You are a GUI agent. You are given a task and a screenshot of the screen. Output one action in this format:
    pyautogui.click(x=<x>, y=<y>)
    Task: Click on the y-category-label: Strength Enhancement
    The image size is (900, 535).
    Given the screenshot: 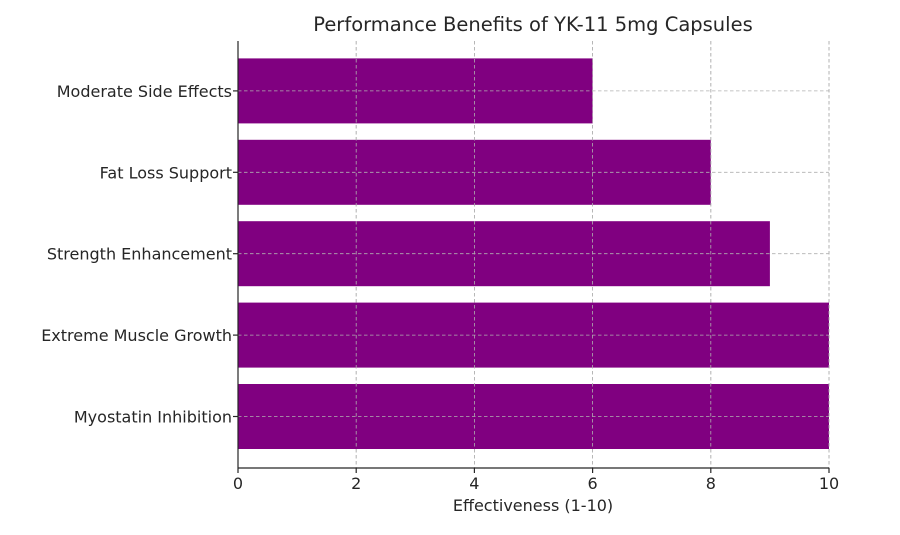 What is the action you would take?
    pyautogui.click(x=139, y=254)
    